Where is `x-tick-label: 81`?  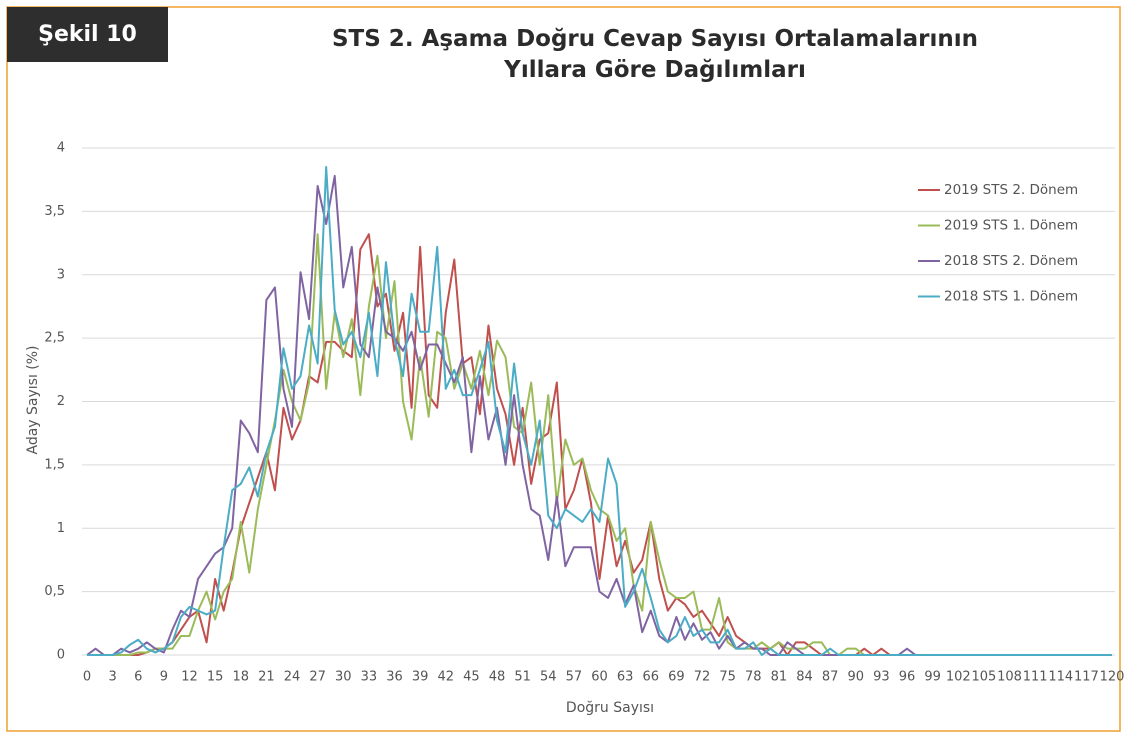
x-tick-label: 81 is located at coordinates (779, 677).